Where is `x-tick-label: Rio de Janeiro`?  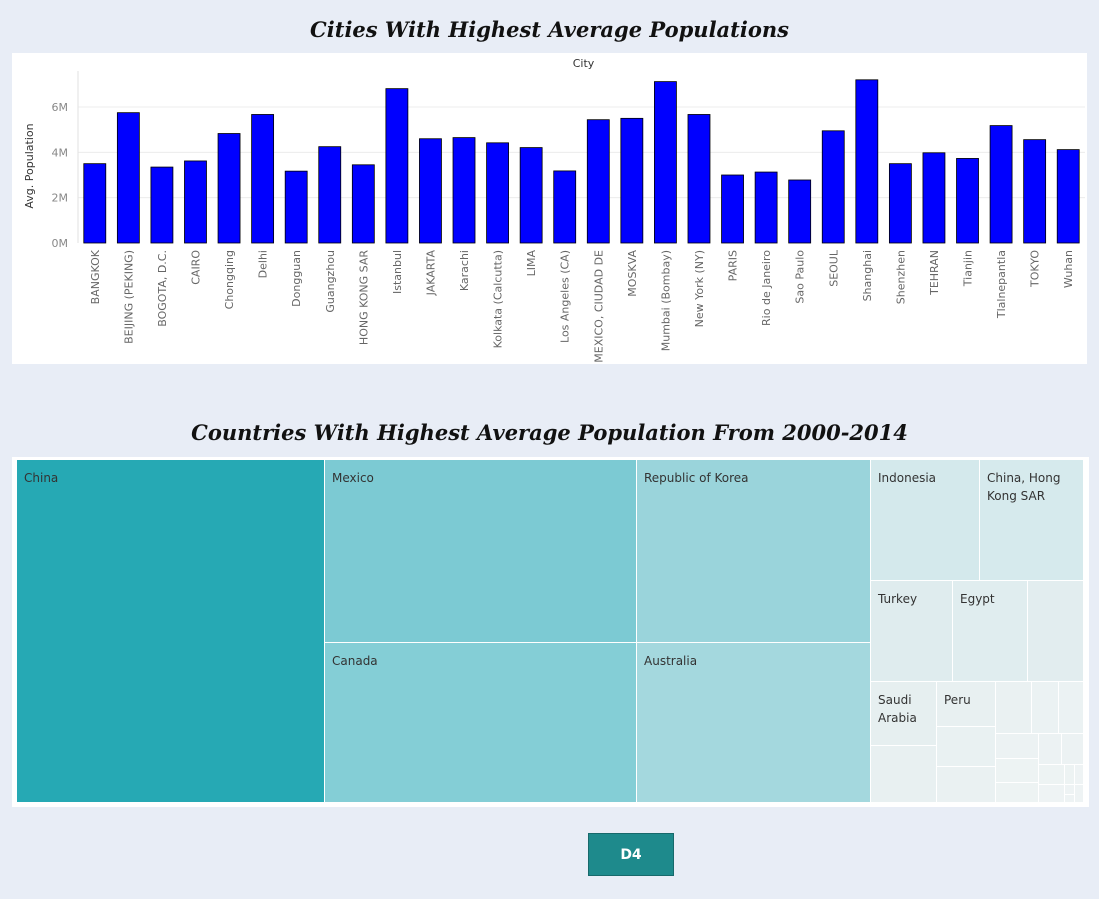 x-tick-label: Rio de Janeiro is located at coordinates (766, 288).